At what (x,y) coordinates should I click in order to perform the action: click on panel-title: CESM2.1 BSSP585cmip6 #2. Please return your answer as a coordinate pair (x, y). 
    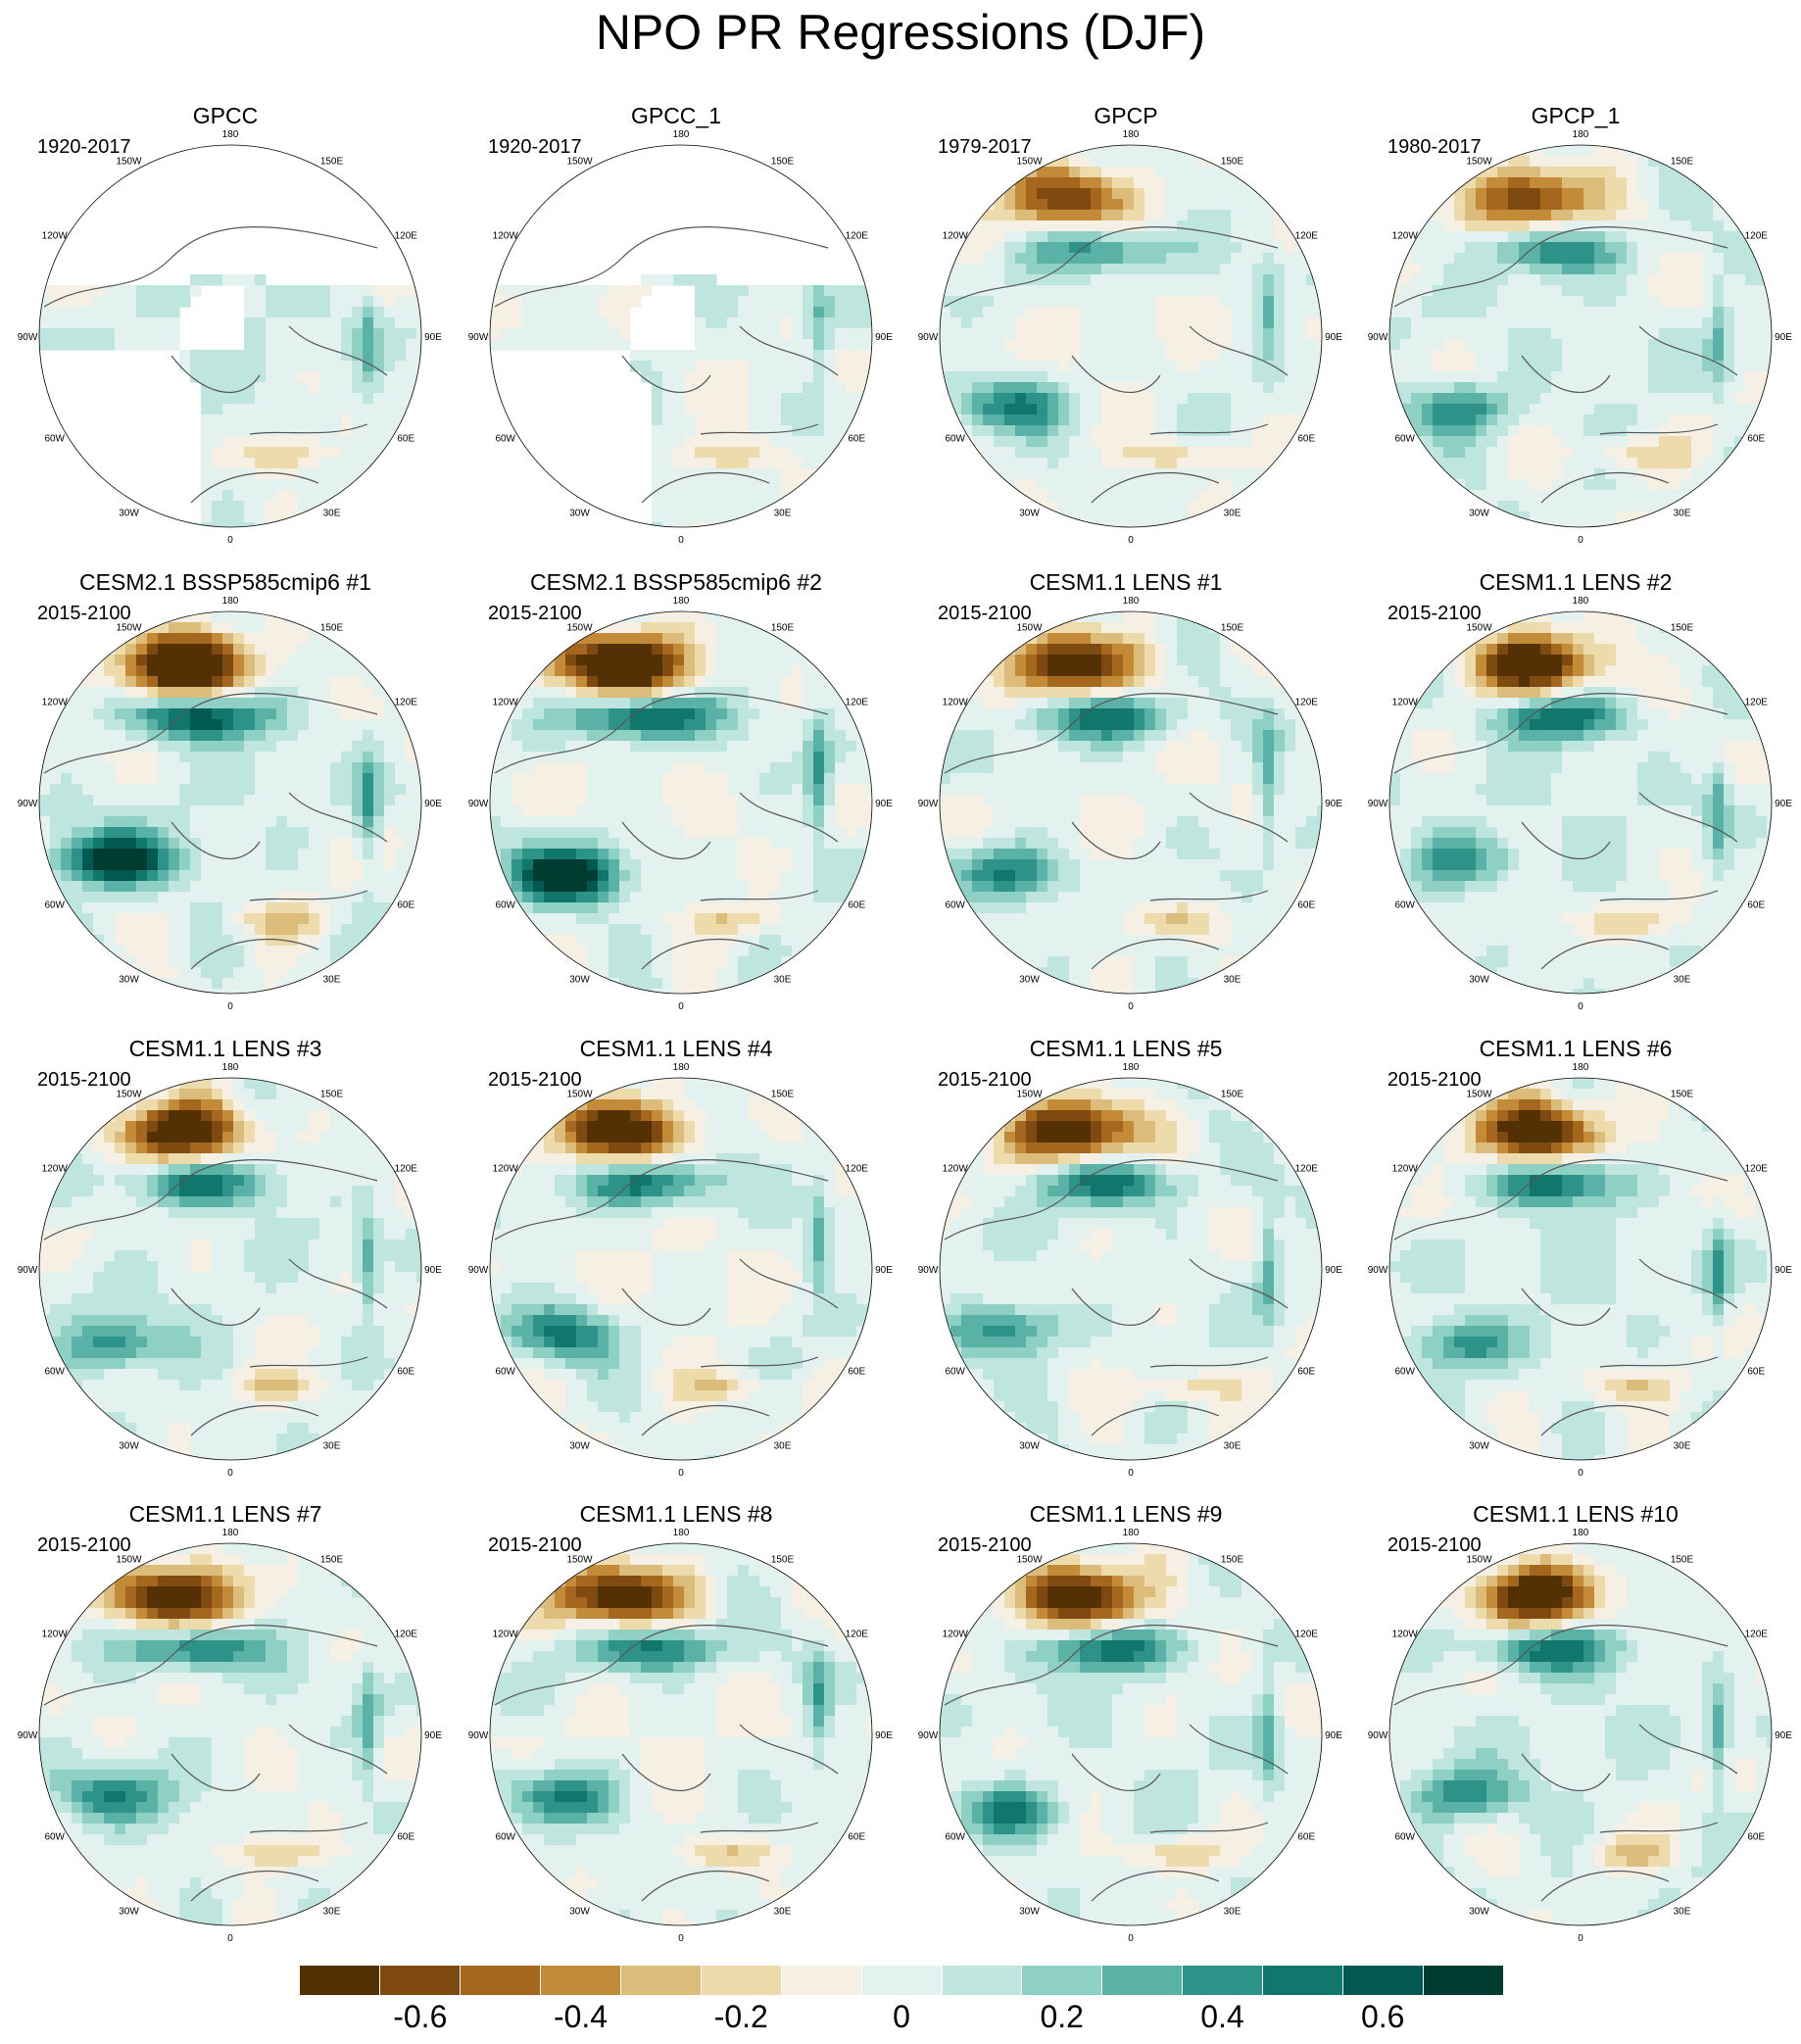
    Looking at the image, I should click on (676, 582).